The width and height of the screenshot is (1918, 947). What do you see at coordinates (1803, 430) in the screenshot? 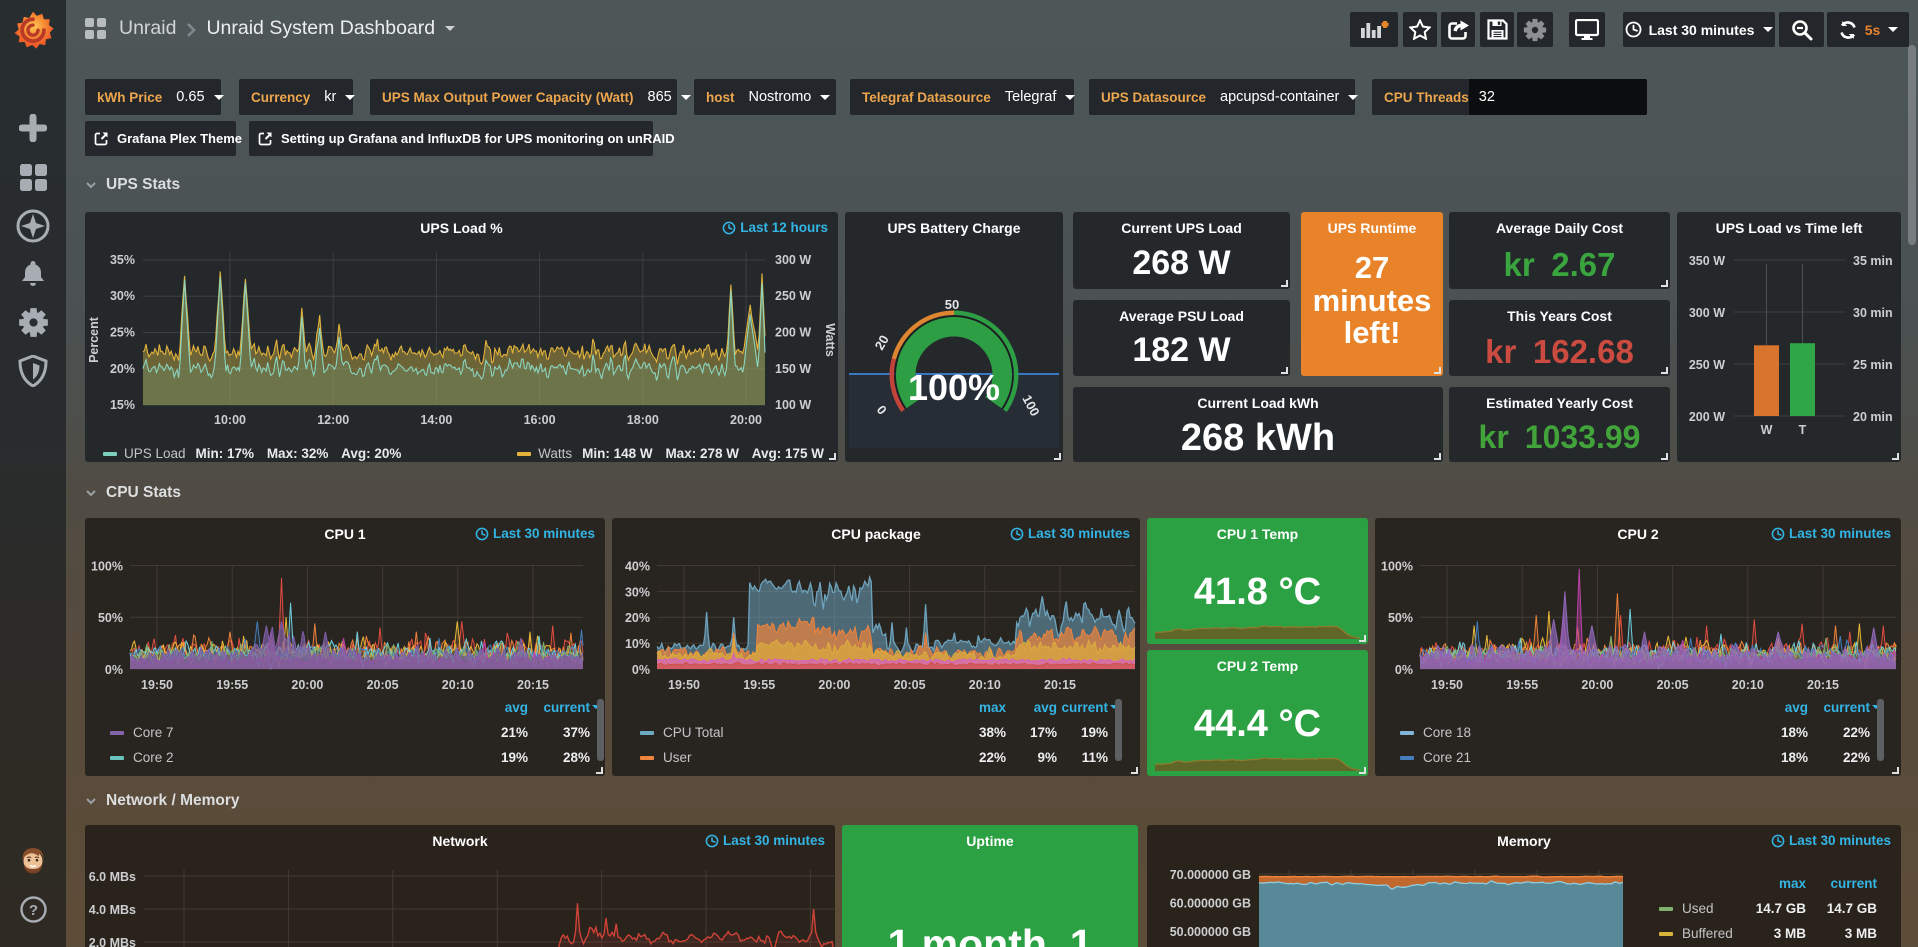
I see `svg-text: T` at bounding box center [1803, 430].